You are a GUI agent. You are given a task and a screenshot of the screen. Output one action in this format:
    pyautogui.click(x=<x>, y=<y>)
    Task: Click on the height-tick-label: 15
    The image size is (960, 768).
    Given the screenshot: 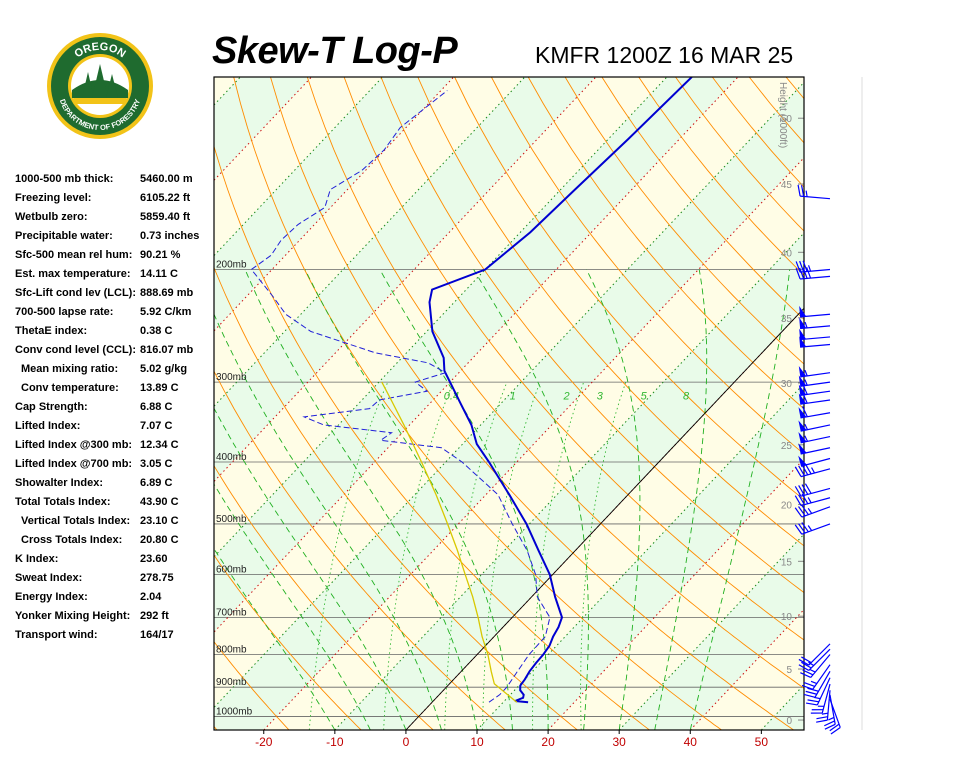 What is the action you would take?
    pyautogui.click(x=787, y=562)
    